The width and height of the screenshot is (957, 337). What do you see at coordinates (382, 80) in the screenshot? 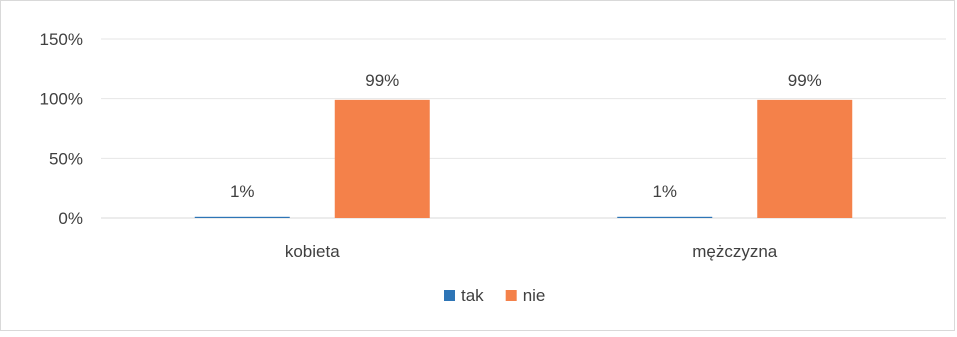
I see `data-label-nie-kobieta: 99%` at bounding box center [382, 80].